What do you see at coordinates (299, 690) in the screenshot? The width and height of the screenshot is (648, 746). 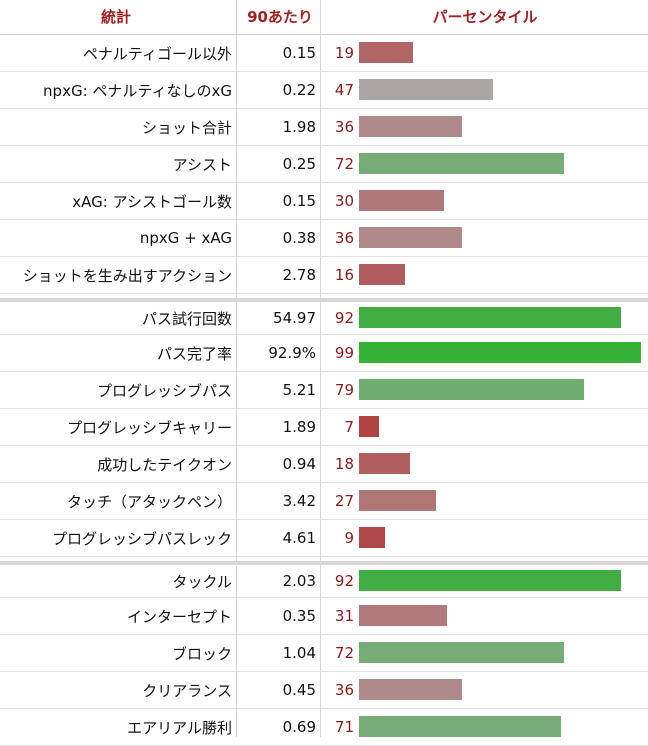 I see `per90-value: 0.45` at bounding box center [299, 690].